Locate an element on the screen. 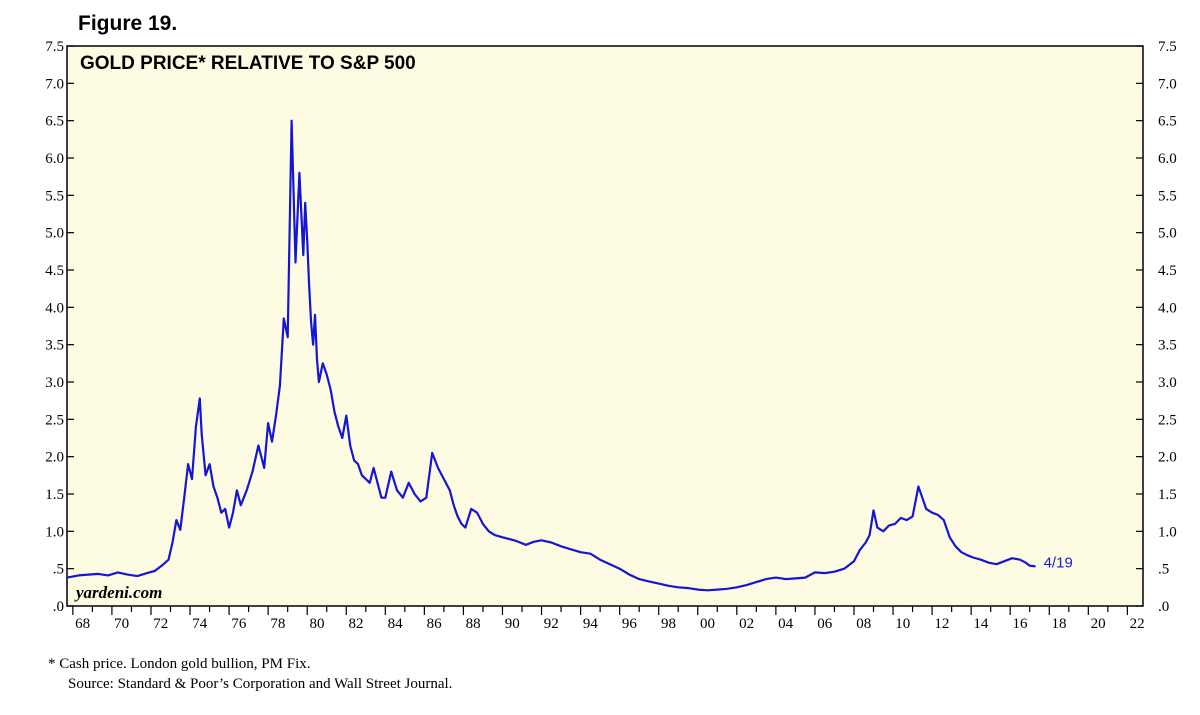 Image resolution: width=1200 pixels, height=715 pixels. y-tick-label-left: 2.0 is located at coordinates (54, 458).